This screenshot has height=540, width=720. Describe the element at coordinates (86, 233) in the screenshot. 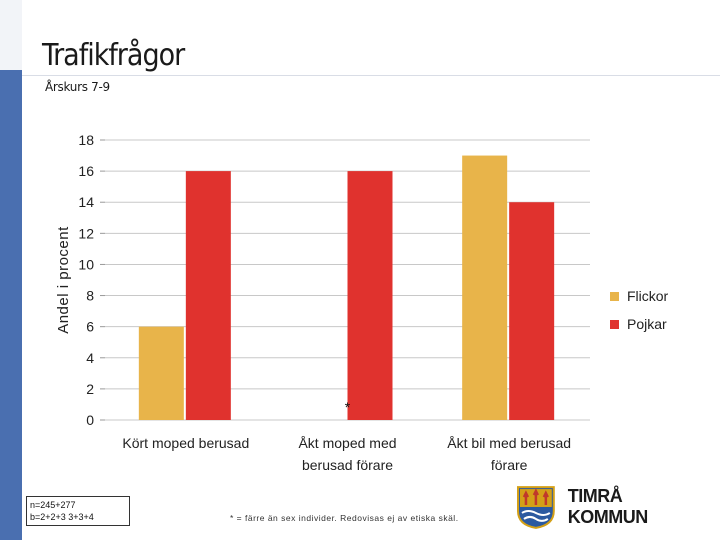

I see `y-tick-label: 12` at that location.